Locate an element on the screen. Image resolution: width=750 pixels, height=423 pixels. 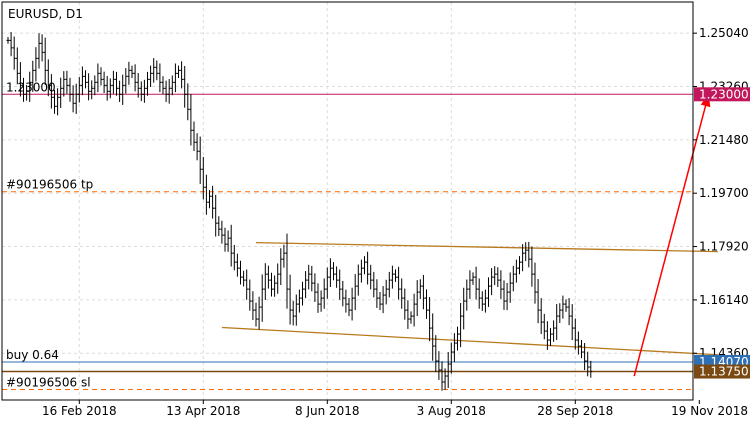
level-label-buy: buy 0.64 is located at coordinates (32, 355).